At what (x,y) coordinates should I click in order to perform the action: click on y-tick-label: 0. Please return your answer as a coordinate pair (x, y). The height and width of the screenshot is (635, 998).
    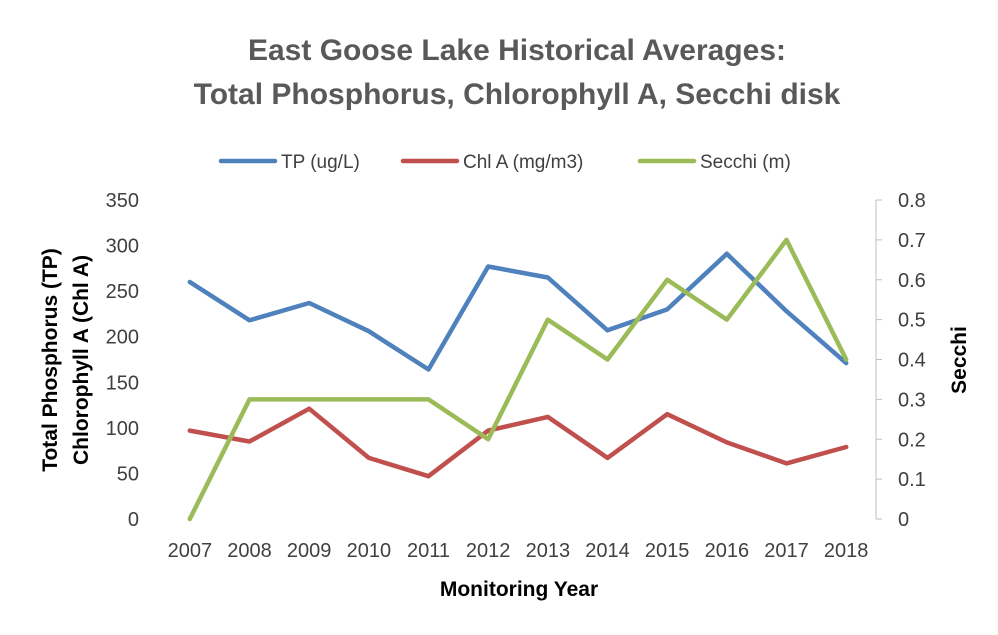
    Looking at the image, I should click on (133, 520).